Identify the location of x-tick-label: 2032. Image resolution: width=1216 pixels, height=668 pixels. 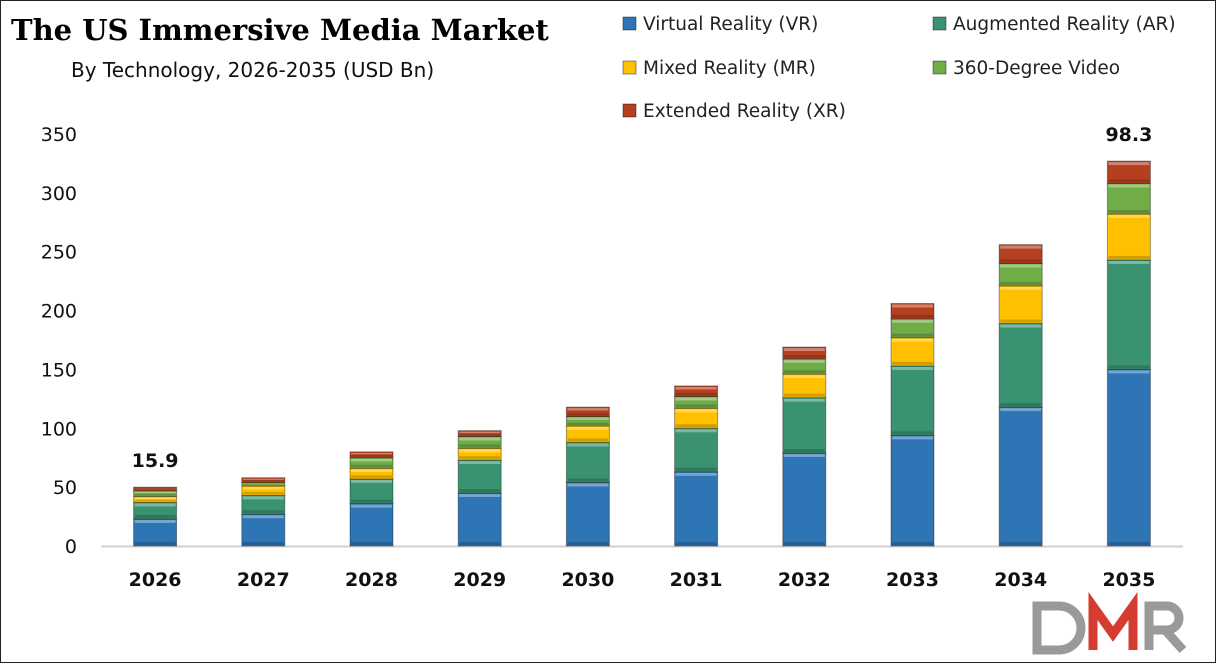
(804, 580).